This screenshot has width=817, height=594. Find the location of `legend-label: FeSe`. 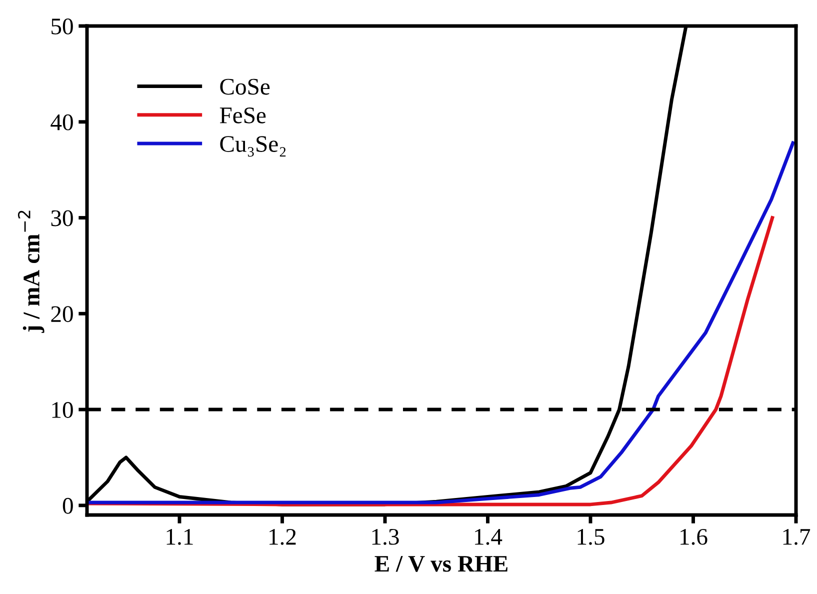

legend-label: FeSe is located at coordinates (243, 115).